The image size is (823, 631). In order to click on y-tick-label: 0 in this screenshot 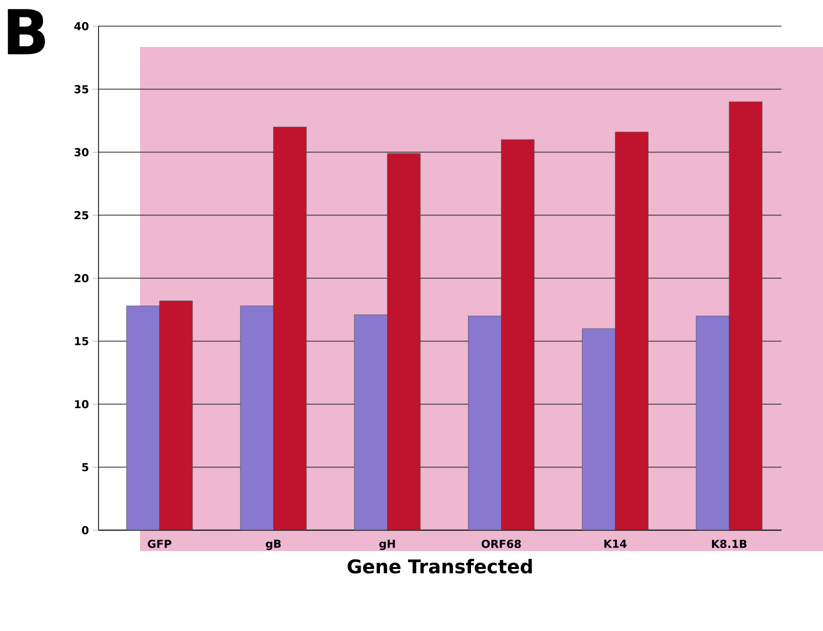, I will do `click(85, 530)`.